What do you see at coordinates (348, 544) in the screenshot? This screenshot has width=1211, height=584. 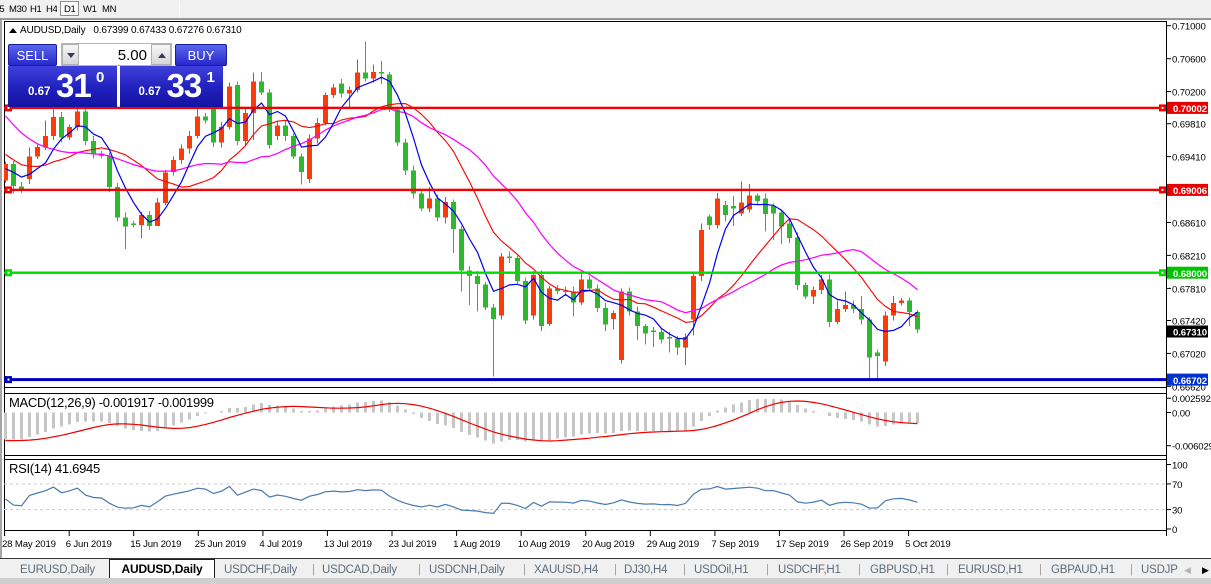 I see `svg-text: 13 Jul 2019` at bounding box center [348, 544].